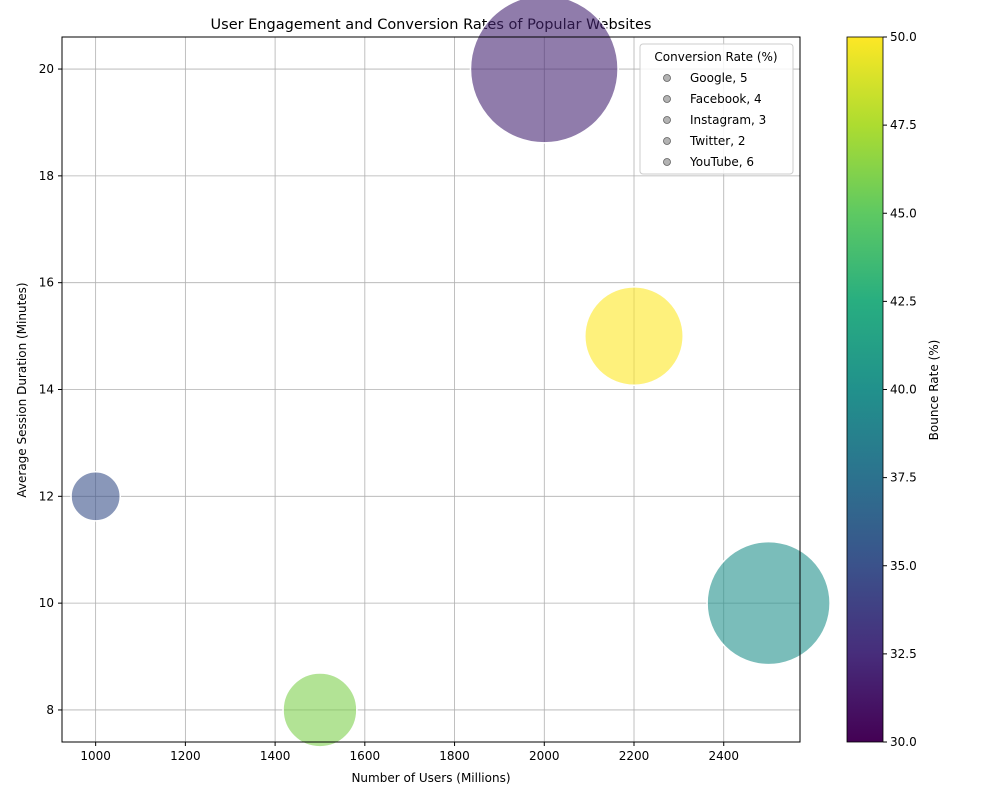 This screenshot has width=1000, height=800. I want to click on x-tick-label: 1600, so click(365, 756).